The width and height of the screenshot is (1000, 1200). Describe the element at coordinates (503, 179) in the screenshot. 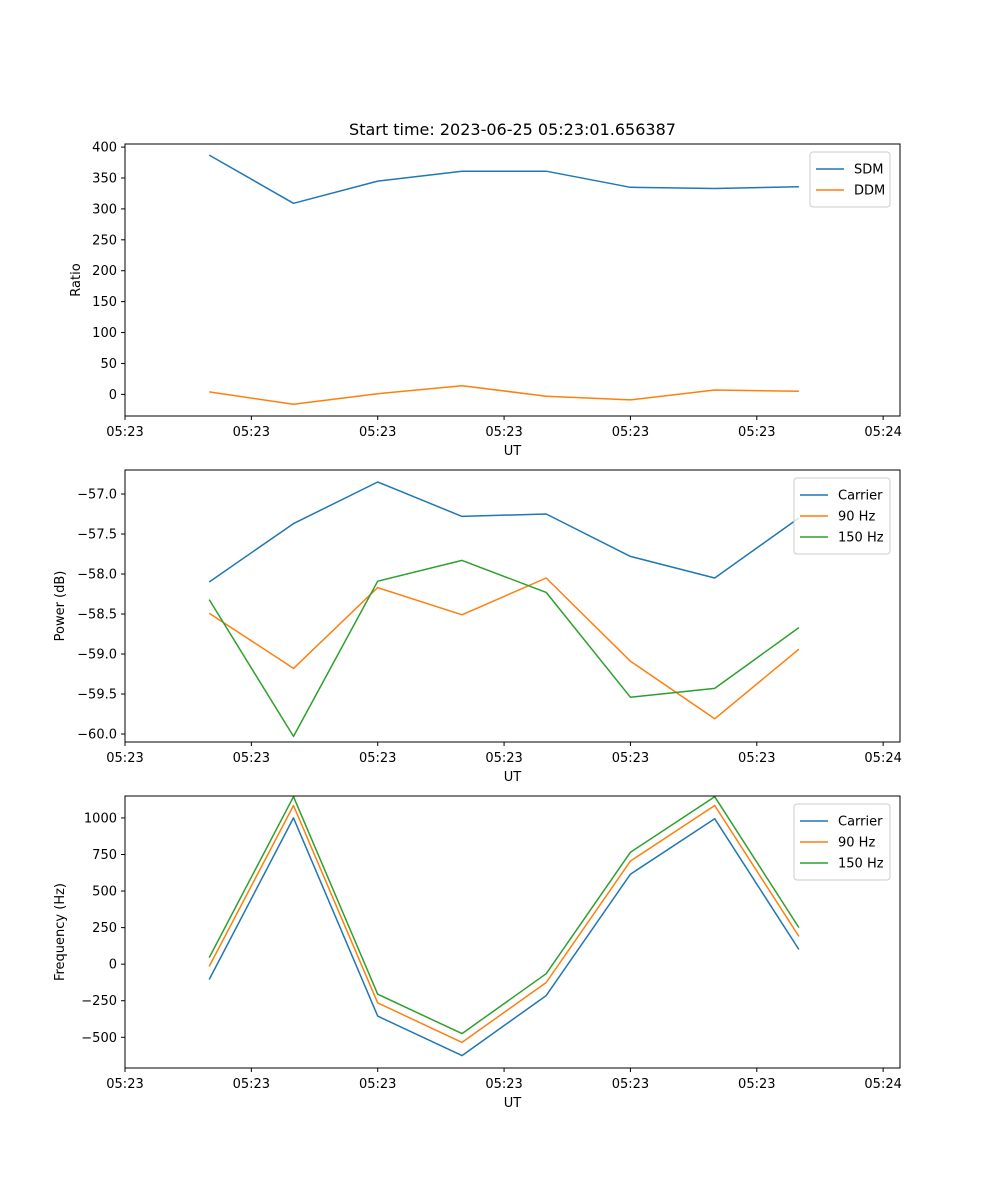

I see `series-line-sdm` at that location.